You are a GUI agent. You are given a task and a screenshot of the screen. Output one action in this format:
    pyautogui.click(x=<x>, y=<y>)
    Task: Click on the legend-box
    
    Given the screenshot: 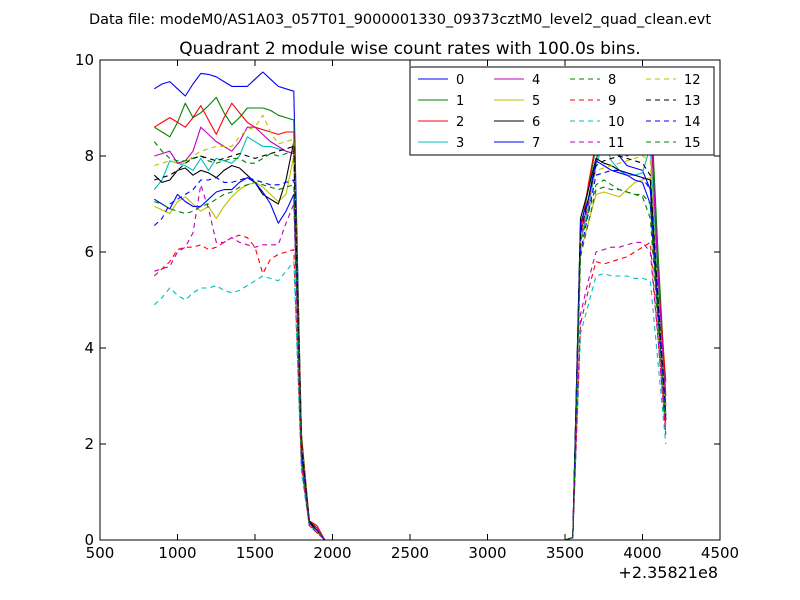 What is the action you would take?
    pyautogui.click(x=562, y=111)
    